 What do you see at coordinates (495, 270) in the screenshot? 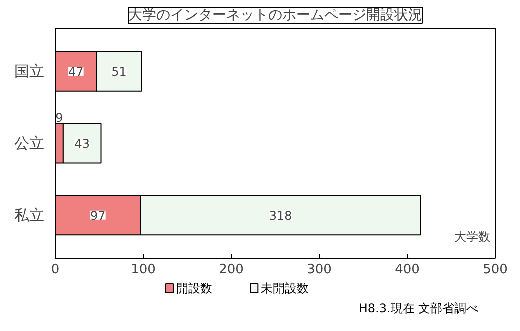
I see `x-tick-label: 500` at bounding box center [495, 270].